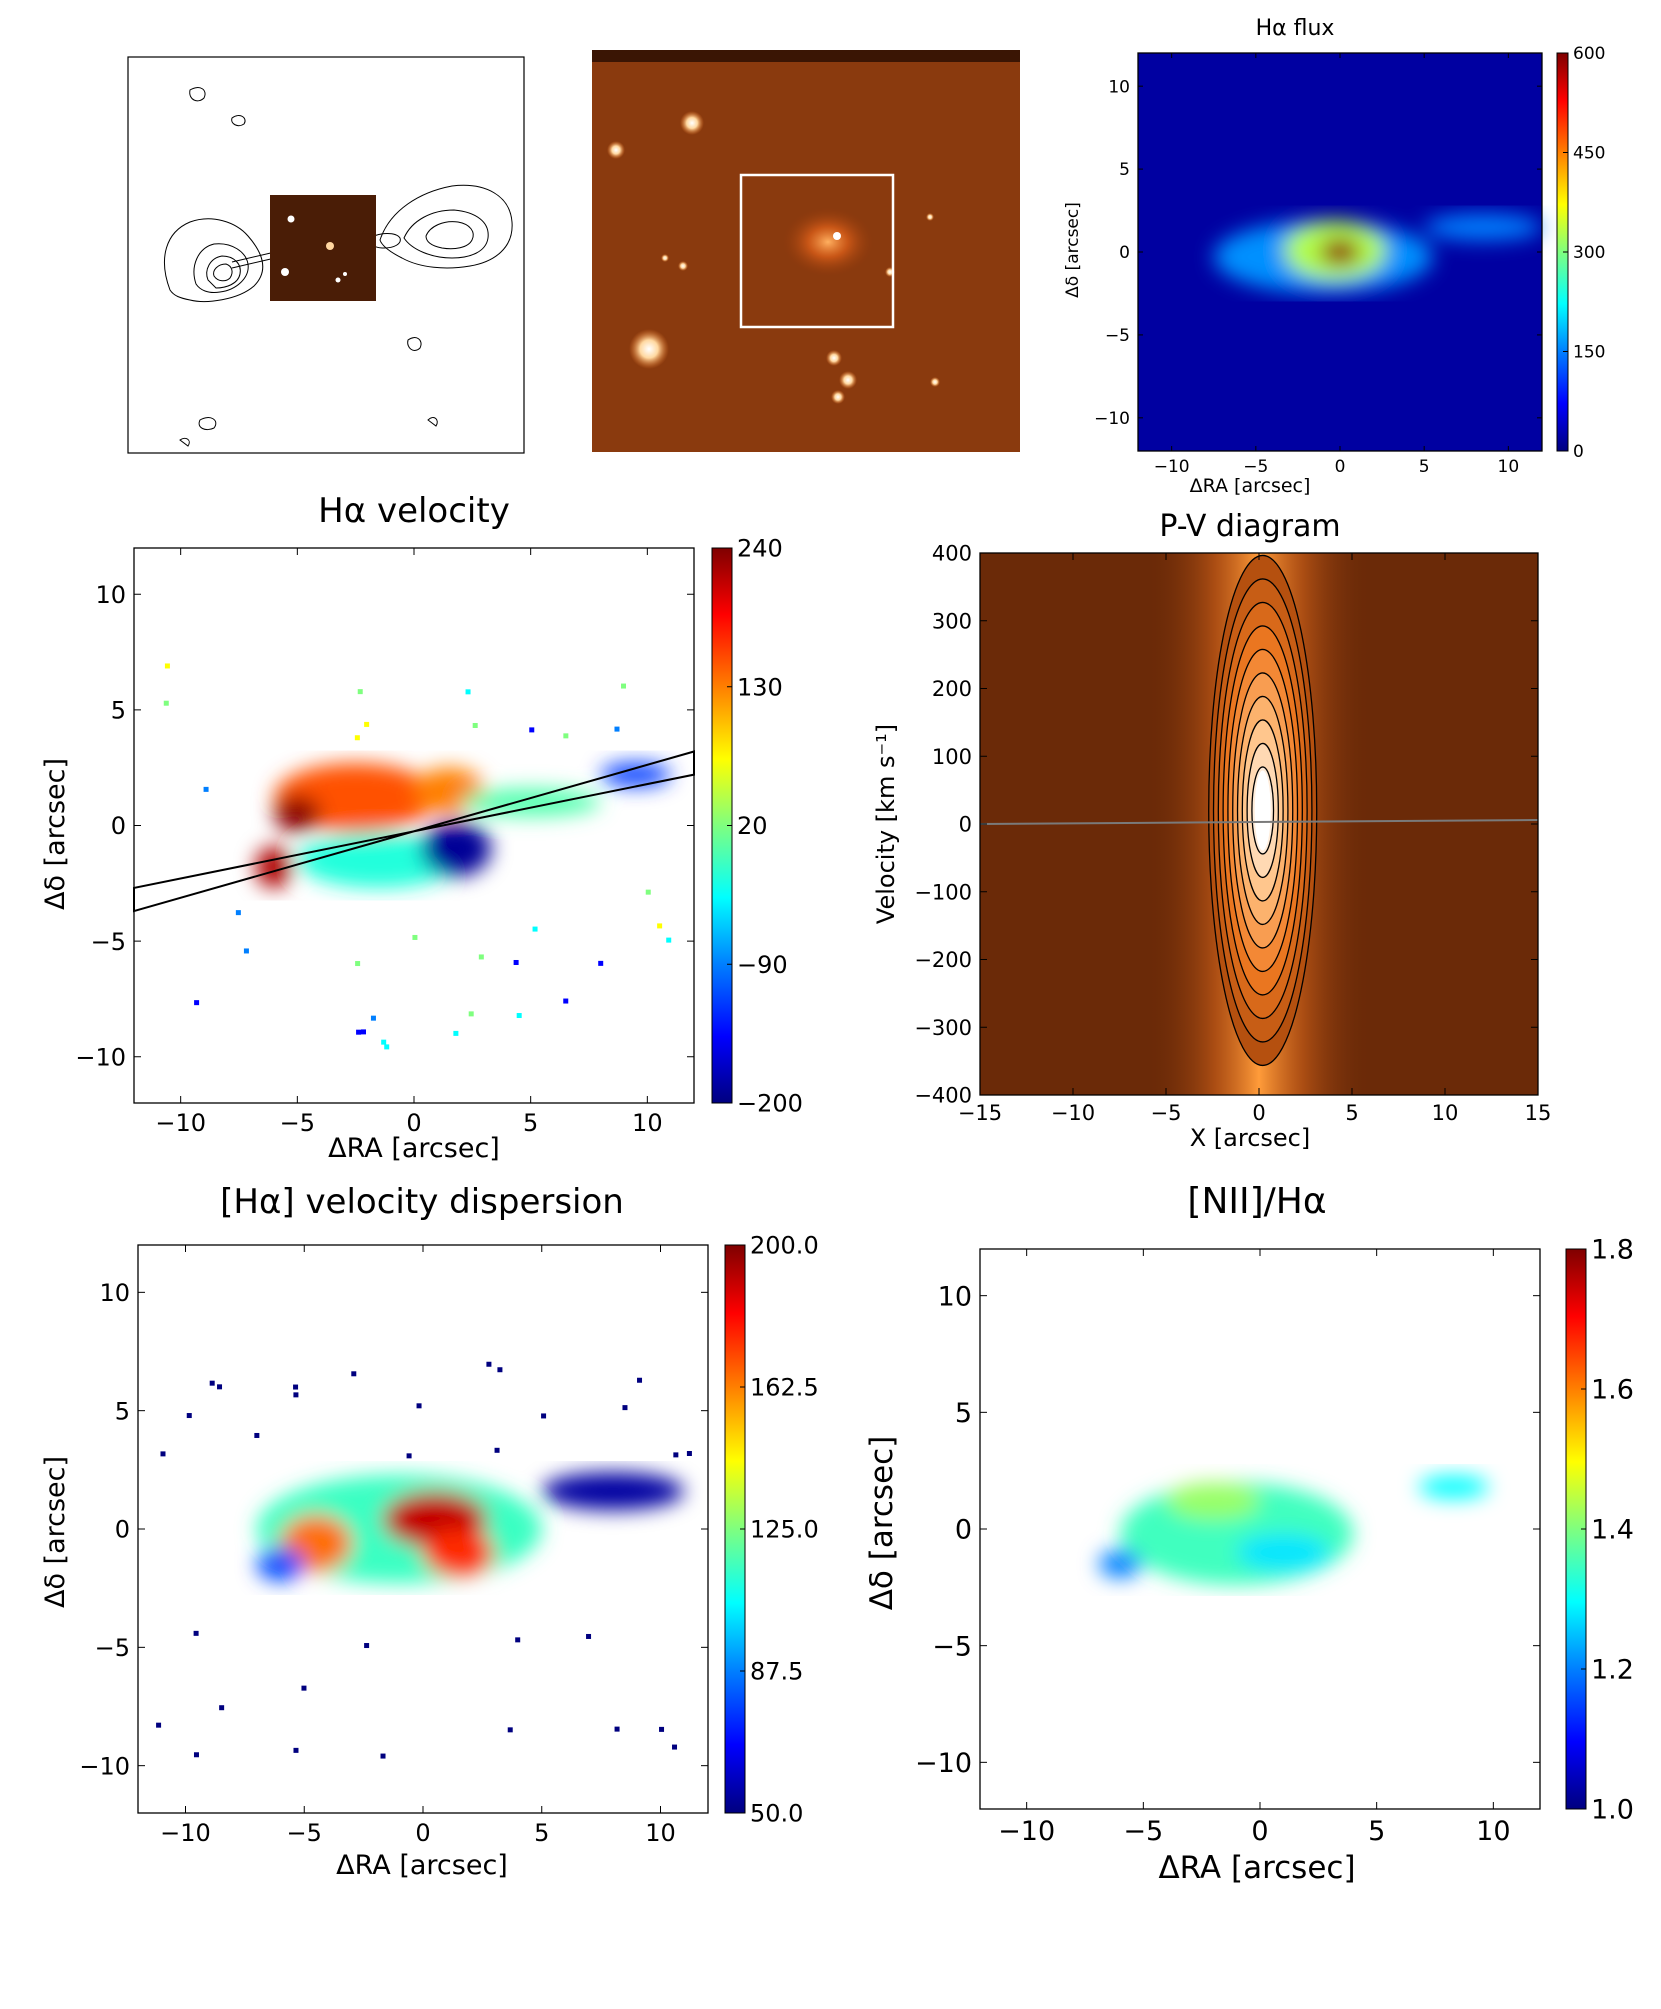 Image resolution: width=1661 pixels, height=2009 pixels. I want to click on ha-flux-title: Hα flux, so click(1295, 28).